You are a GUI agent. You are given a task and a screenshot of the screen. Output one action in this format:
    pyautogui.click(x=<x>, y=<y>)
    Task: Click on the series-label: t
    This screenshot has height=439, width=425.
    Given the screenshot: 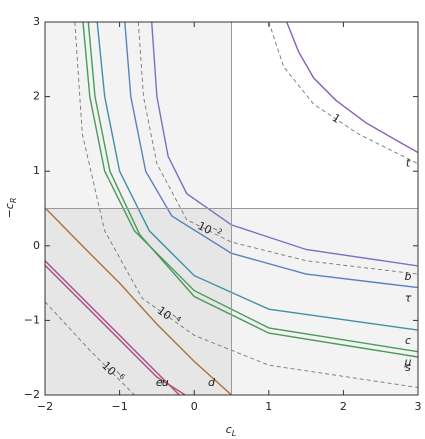 What is the action you would take?
    pyautogui.click(x=408, y=163)
    